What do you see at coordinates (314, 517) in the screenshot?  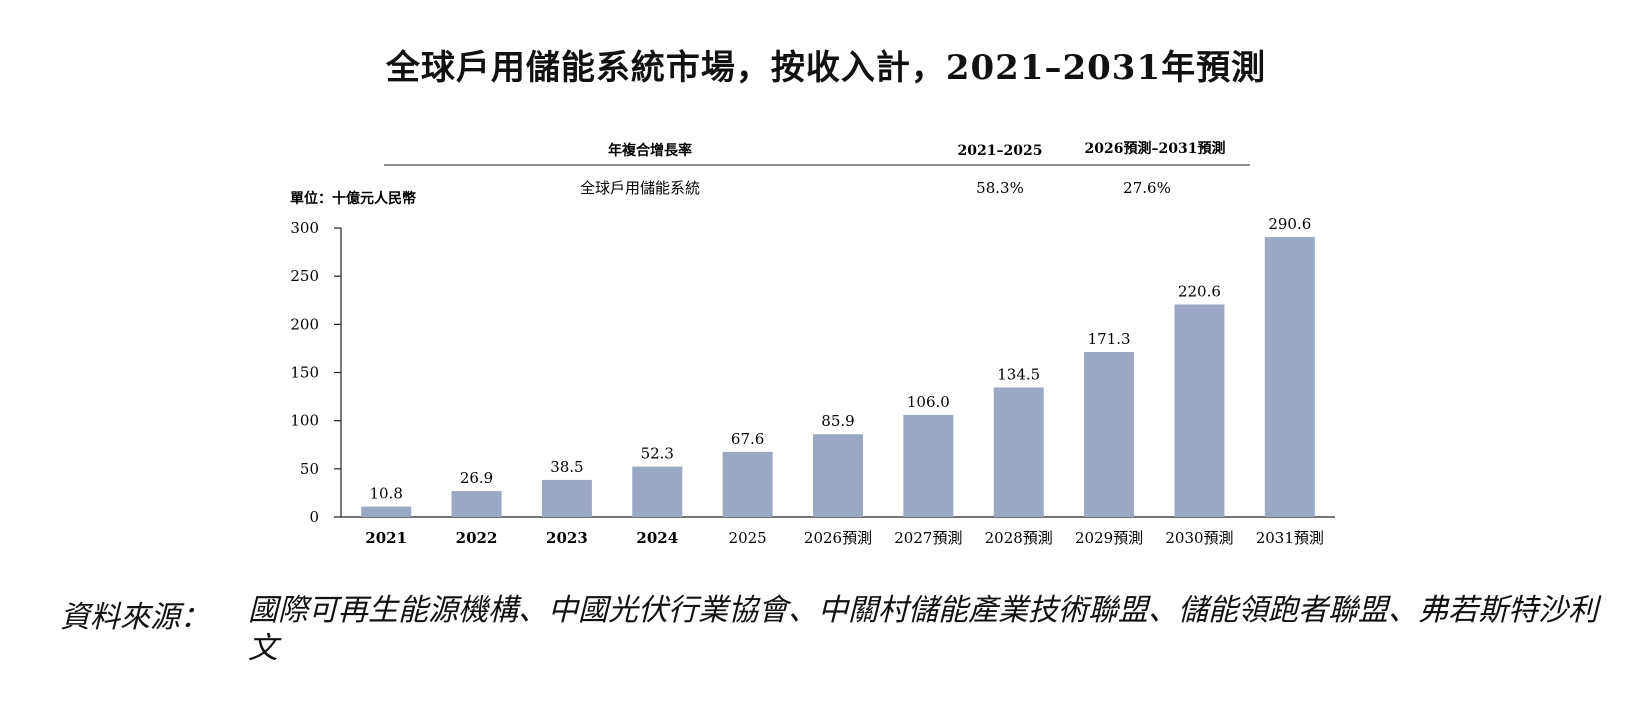 I see `y-tick-label: 0` at bounding box center [314, 517].